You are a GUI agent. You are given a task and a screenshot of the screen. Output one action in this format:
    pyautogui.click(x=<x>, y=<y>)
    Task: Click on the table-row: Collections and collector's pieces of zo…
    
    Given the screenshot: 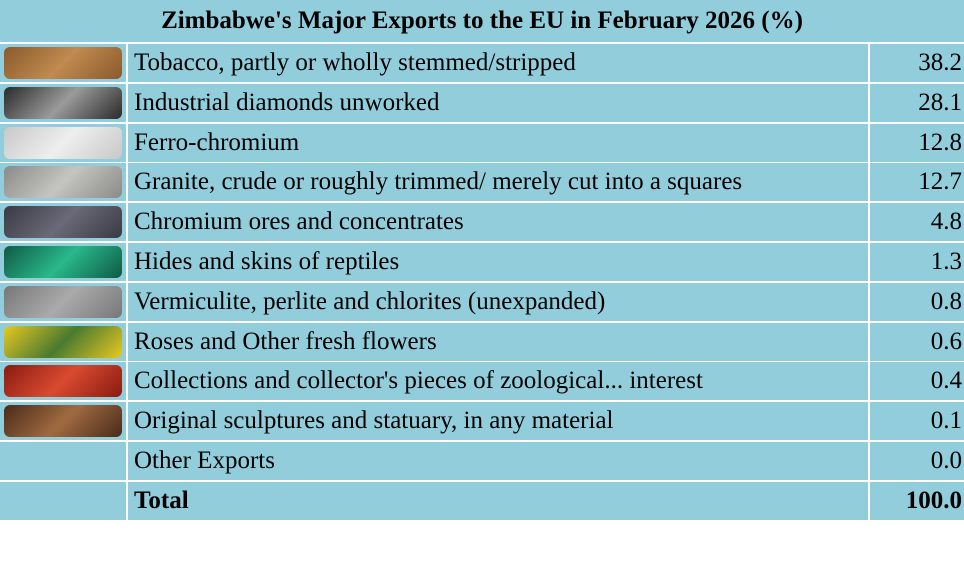 What is the action you would take?
    pyautogui.click(x=482, y=381)
    